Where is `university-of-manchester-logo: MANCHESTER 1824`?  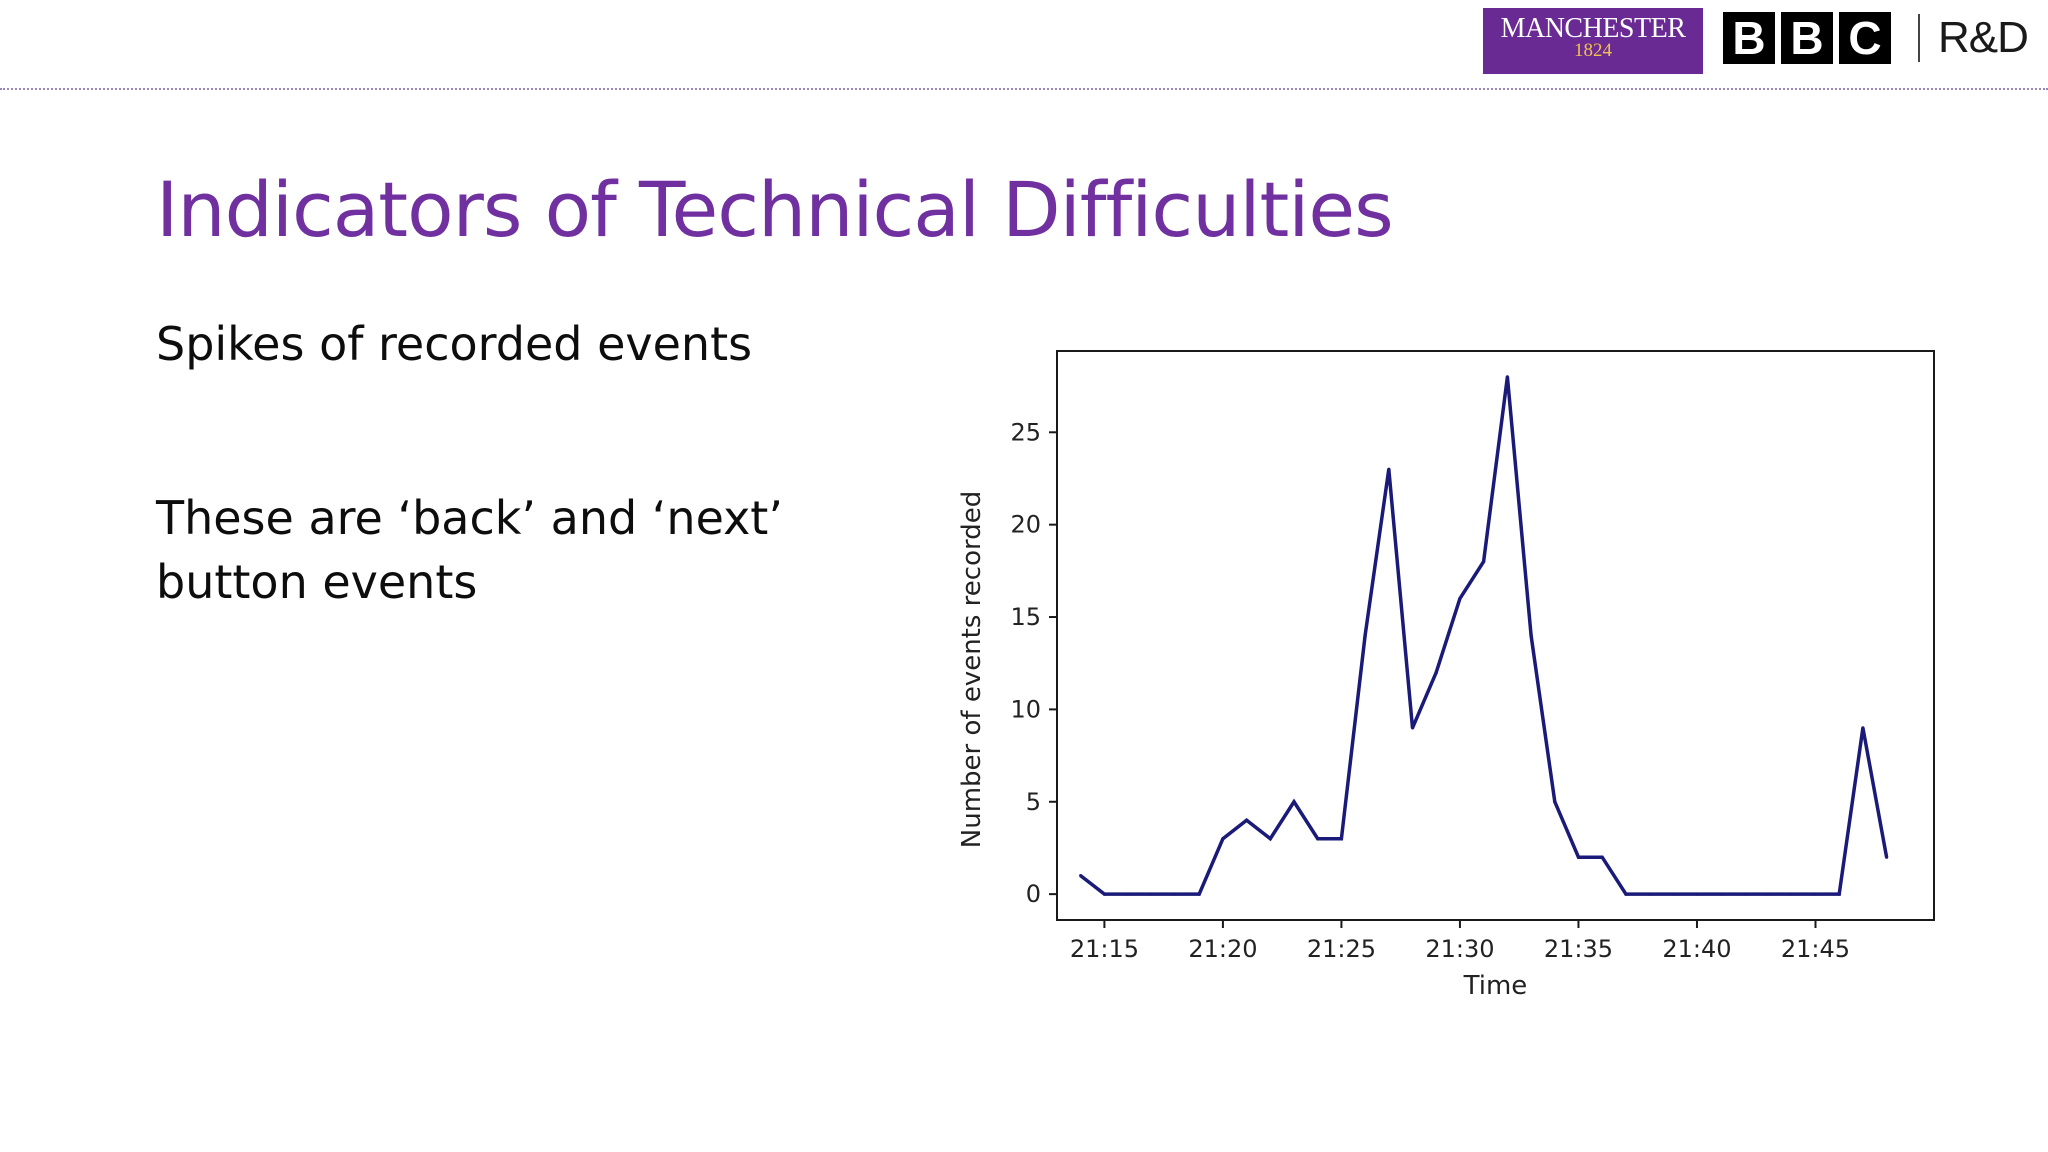
university-of-manchester-logo: MANCHESTER 1824 is located at coordinates (1593, 41).